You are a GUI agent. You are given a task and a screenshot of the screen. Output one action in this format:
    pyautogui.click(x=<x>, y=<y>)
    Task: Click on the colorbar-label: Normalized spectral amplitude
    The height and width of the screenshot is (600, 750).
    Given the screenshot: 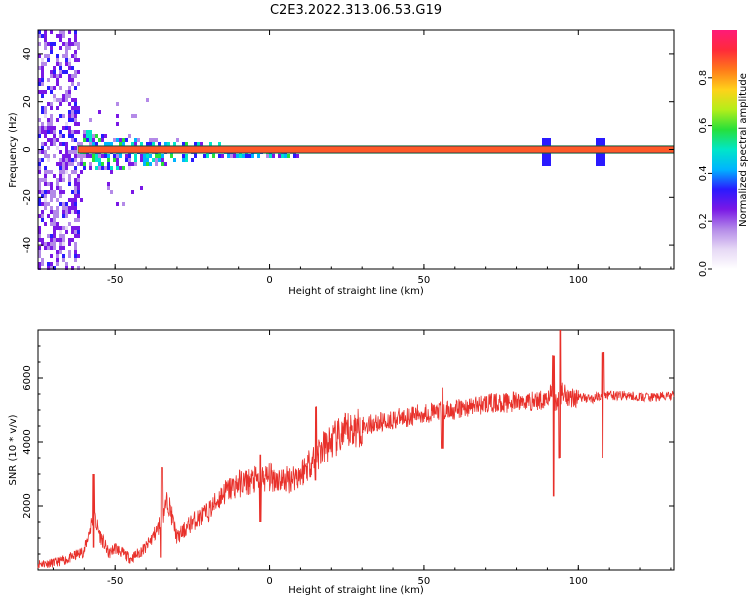 What is the action you would take?
    pyautogui.click(x=743, y=150)
    